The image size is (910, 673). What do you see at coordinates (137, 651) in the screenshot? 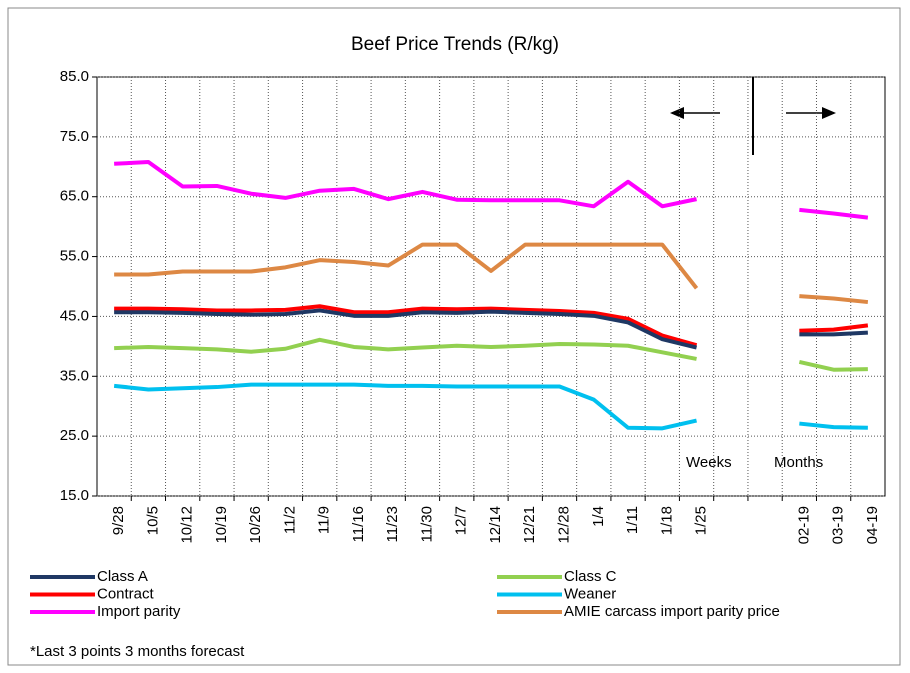
I see `footnote: *Last 3 points 3 months forecast` at bounding box center [137, 651].